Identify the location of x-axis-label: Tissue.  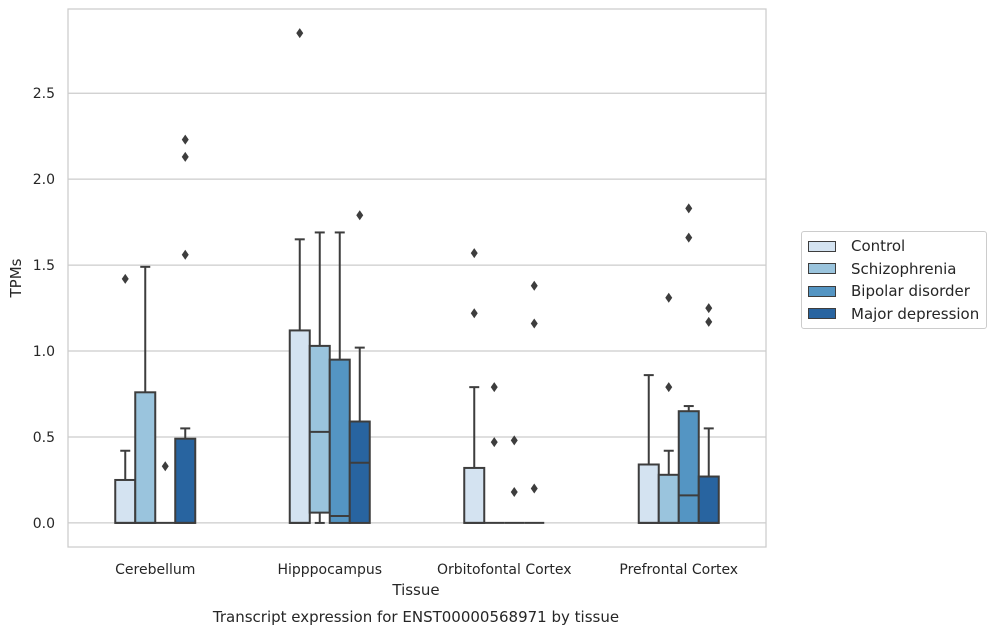
(415, 590).